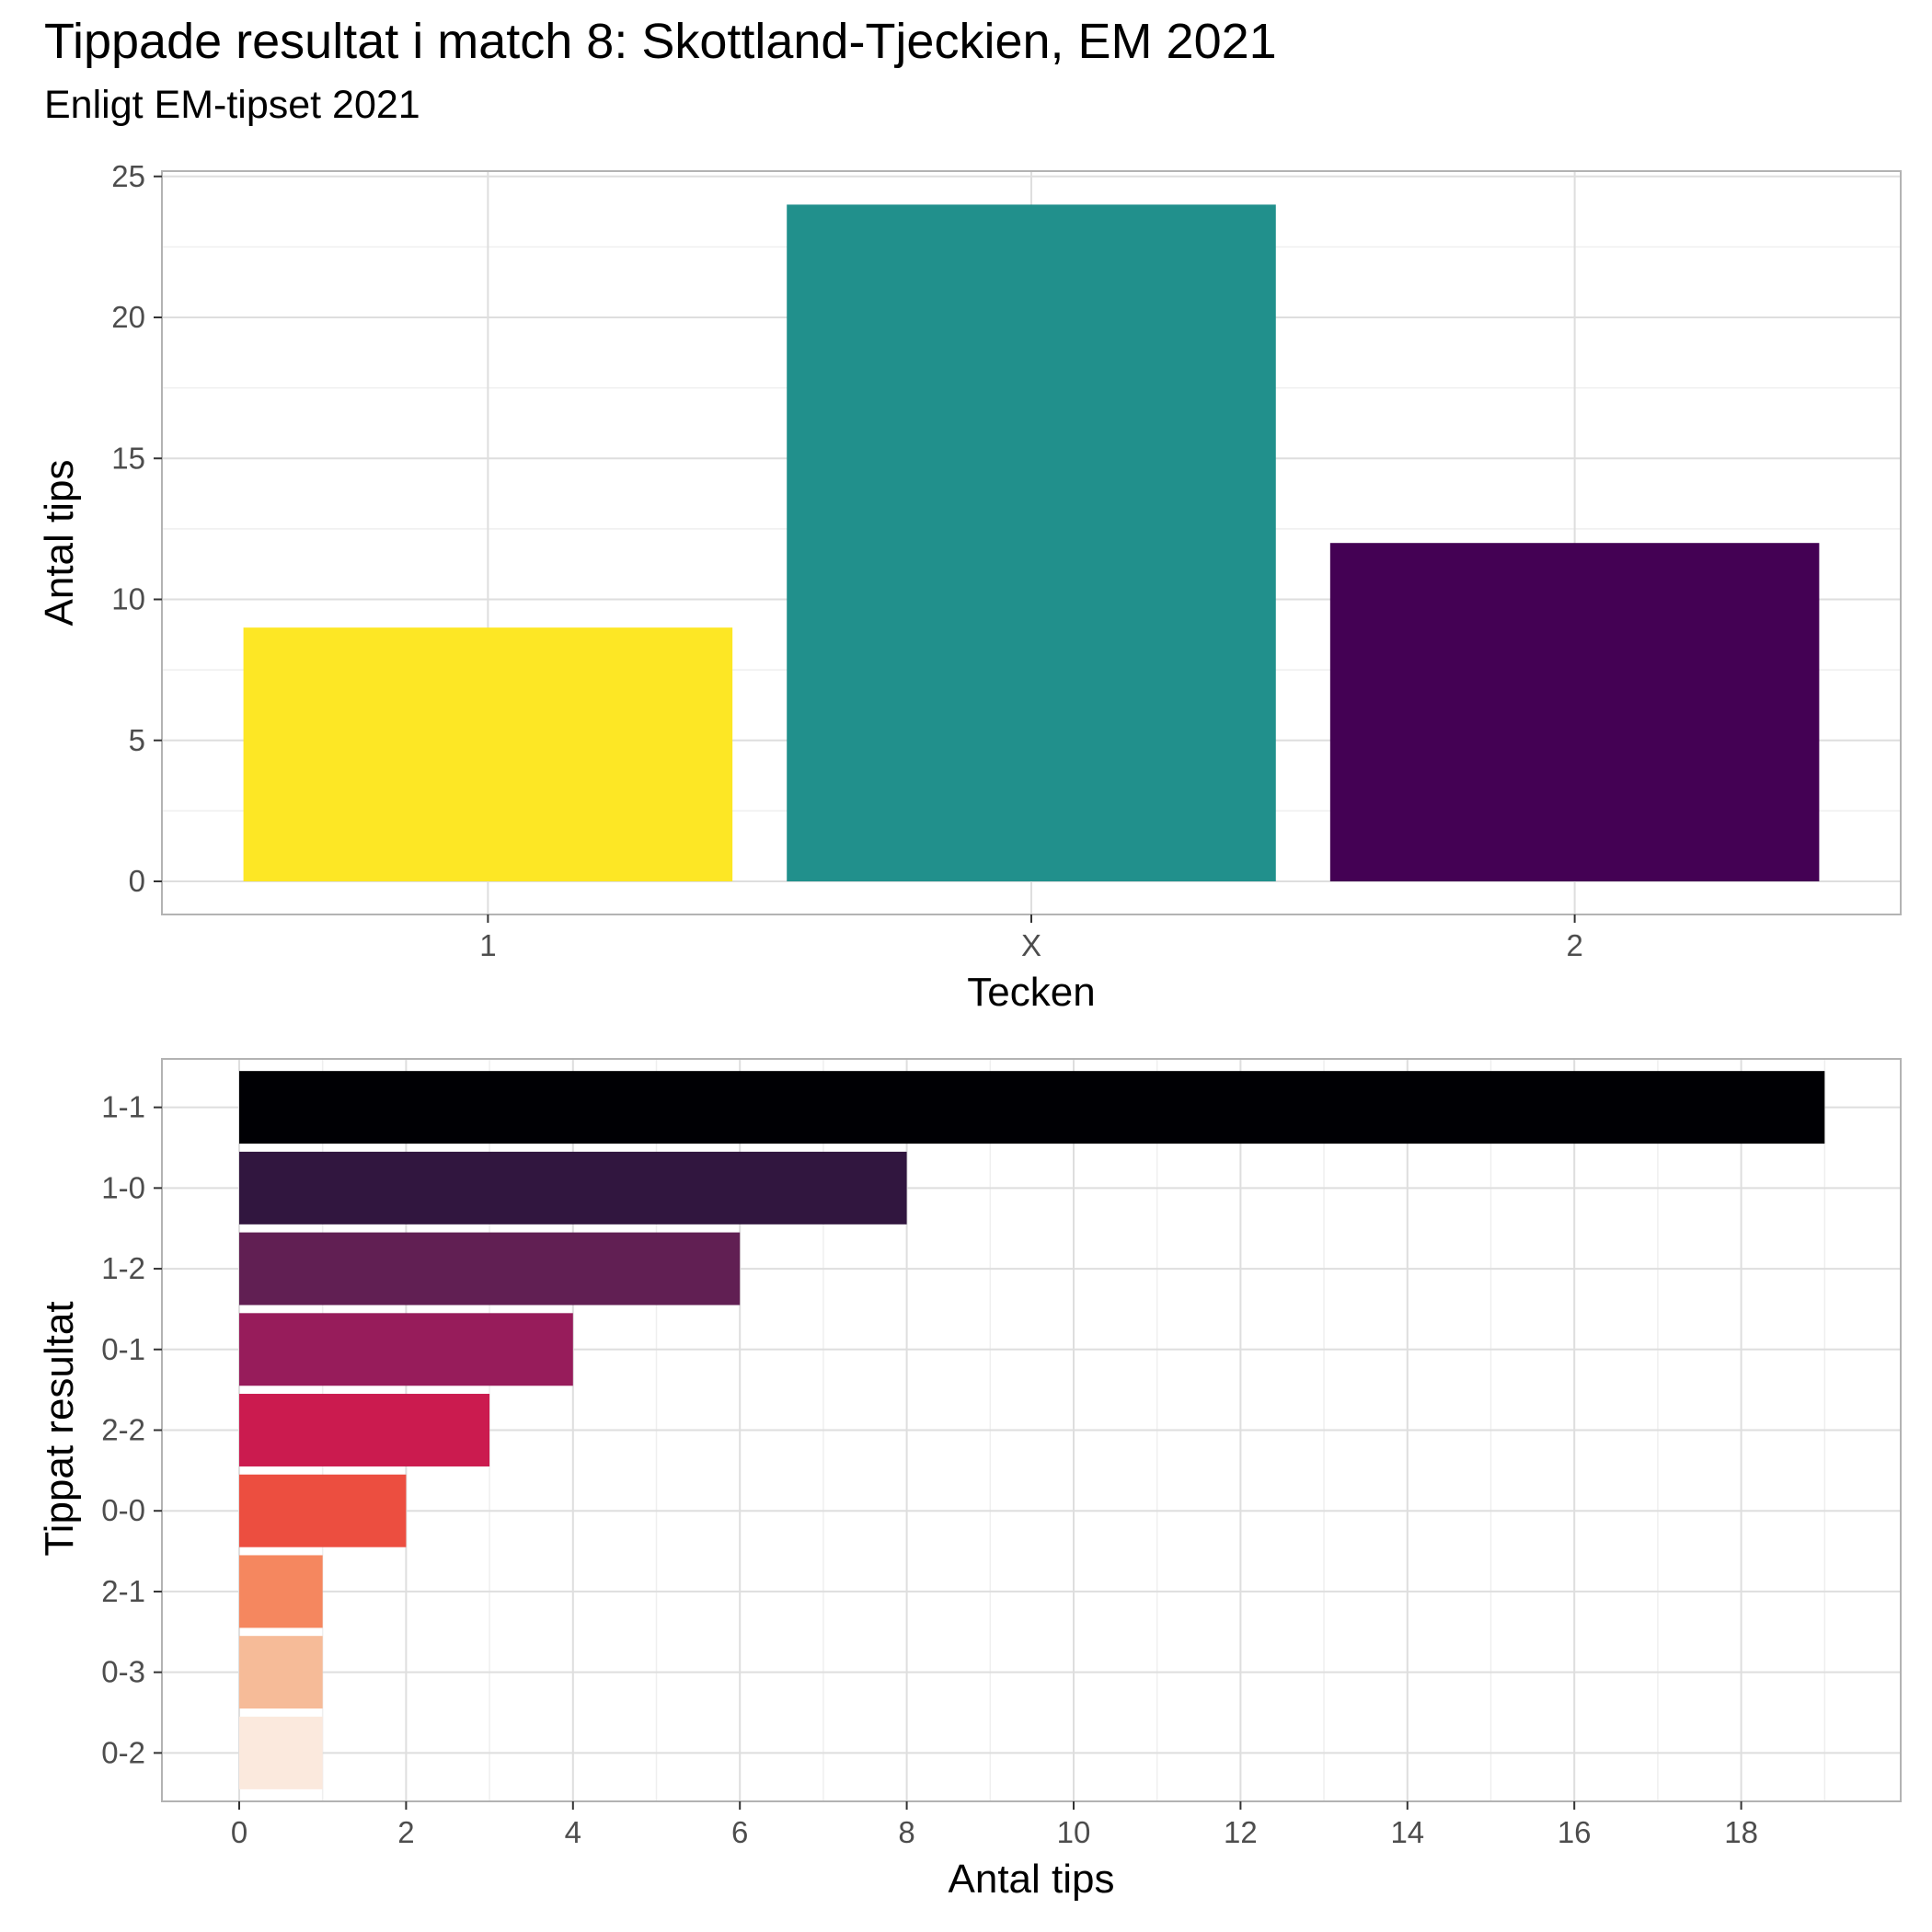 The width and height of the screenshot is (1932, 1932). Describe the element at coordinates (906, 1832) in the screenshot. I see `x-tick-label: 8` at that location.